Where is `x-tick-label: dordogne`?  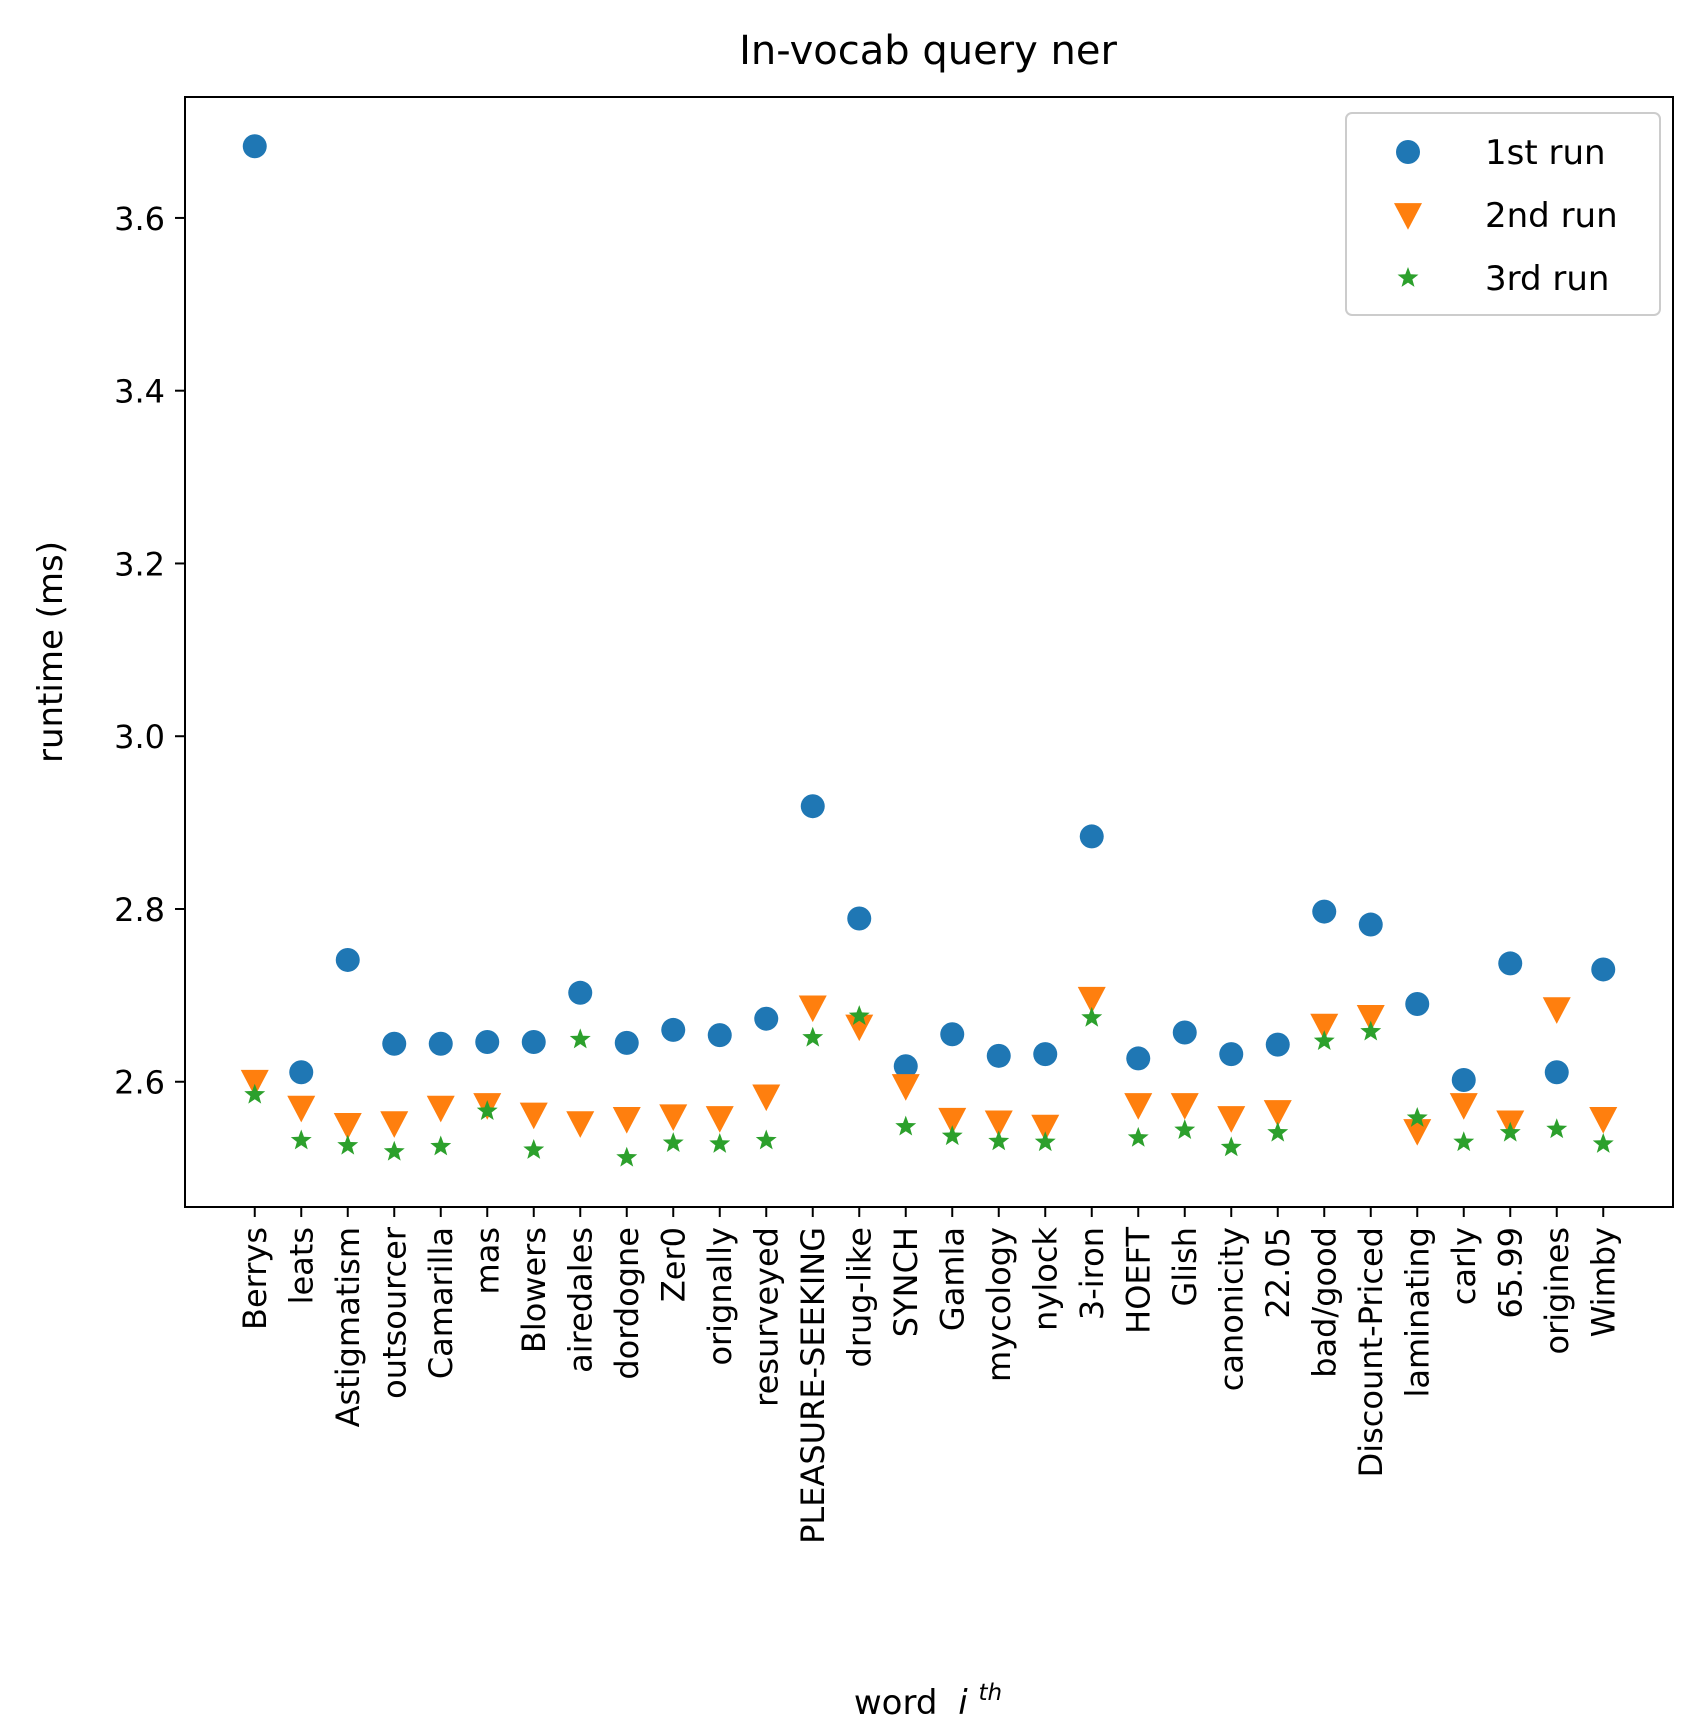 x-tick-label: dordogne is located at coordinates (627, 1303).